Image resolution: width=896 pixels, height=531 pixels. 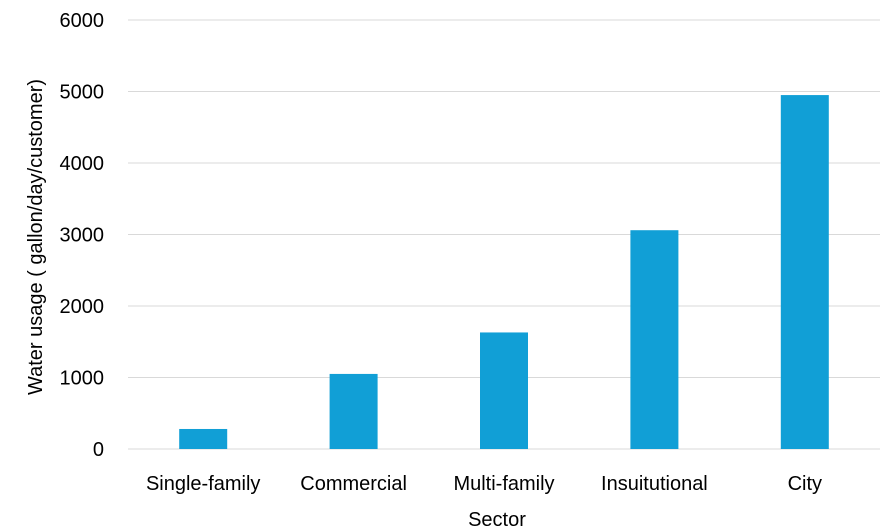 What do you see at coordinates (805, 484) in the screenshot?
I see `x-tick-label: City` at bounding box center [805, 484].